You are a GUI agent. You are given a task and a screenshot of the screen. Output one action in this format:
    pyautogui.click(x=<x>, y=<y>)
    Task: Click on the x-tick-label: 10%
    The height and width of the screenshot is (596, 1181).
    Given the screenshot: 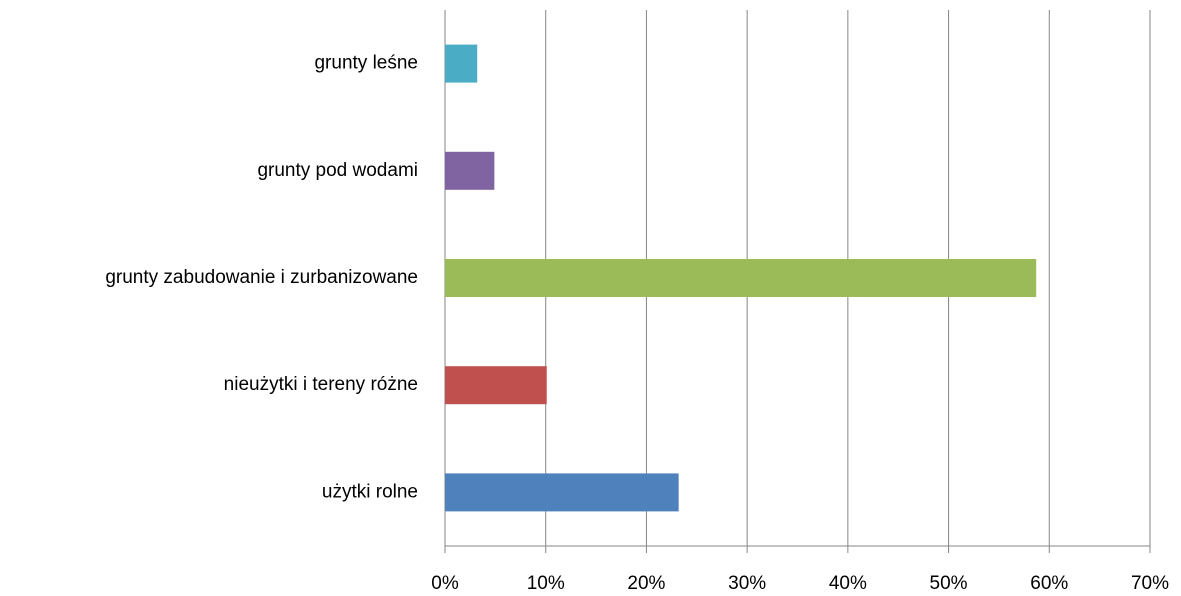 What is the action you would take?
    pyautogui.click(x=546, y=583)
    